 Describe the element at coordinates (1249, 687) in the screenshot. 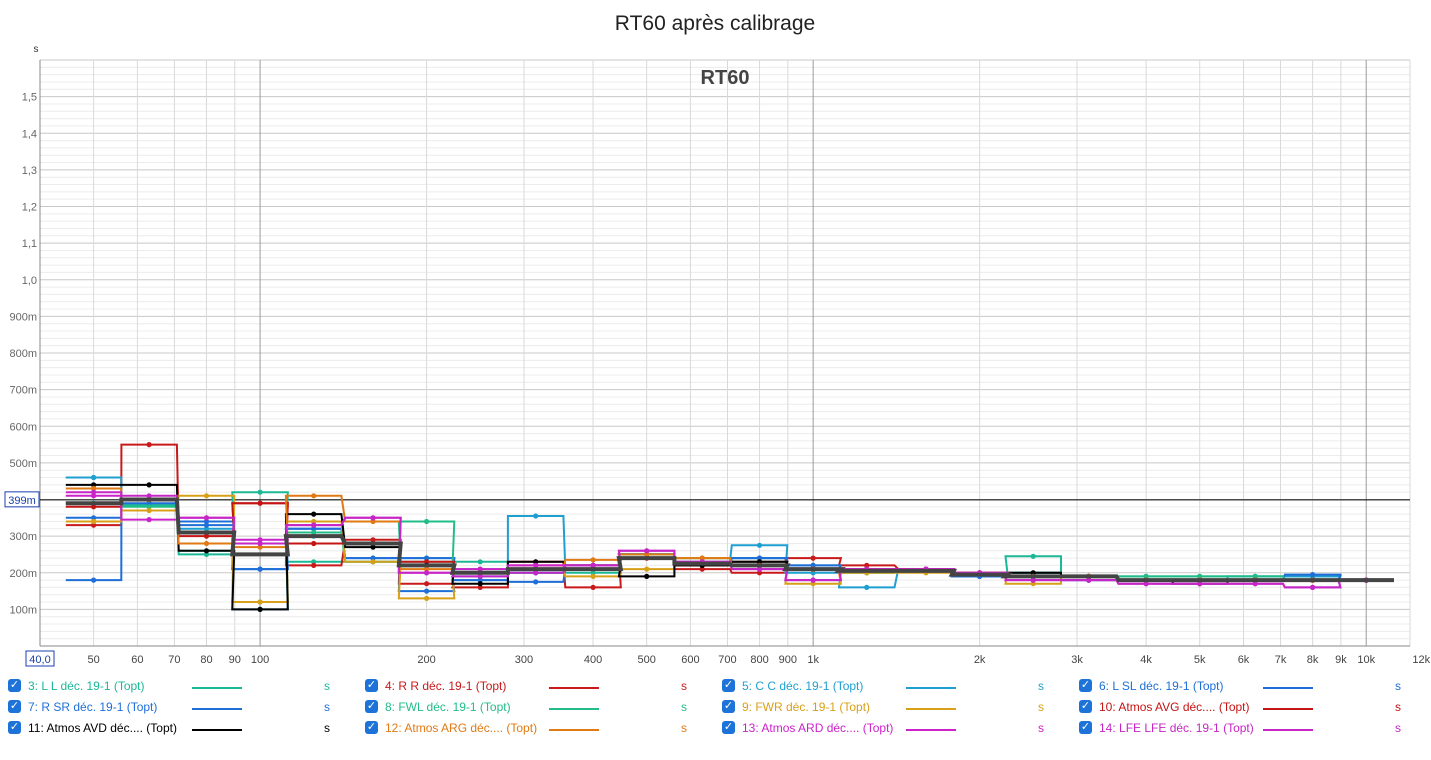

I see `legend-item: ✓ 6: L SL déc. 19-1 (Topt) s` at that location.